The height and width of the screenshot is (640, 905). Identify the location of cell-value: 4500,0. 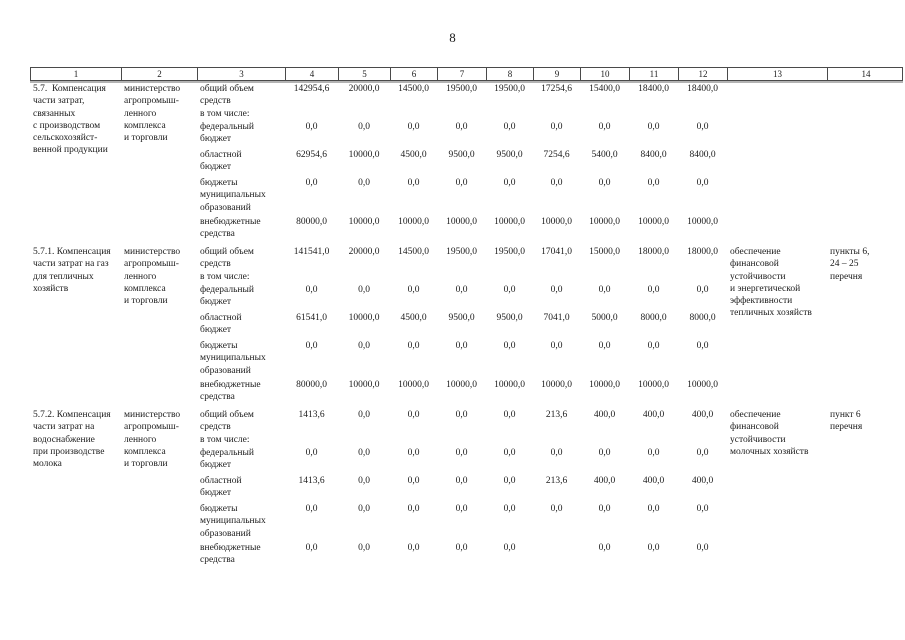
(413, 155).